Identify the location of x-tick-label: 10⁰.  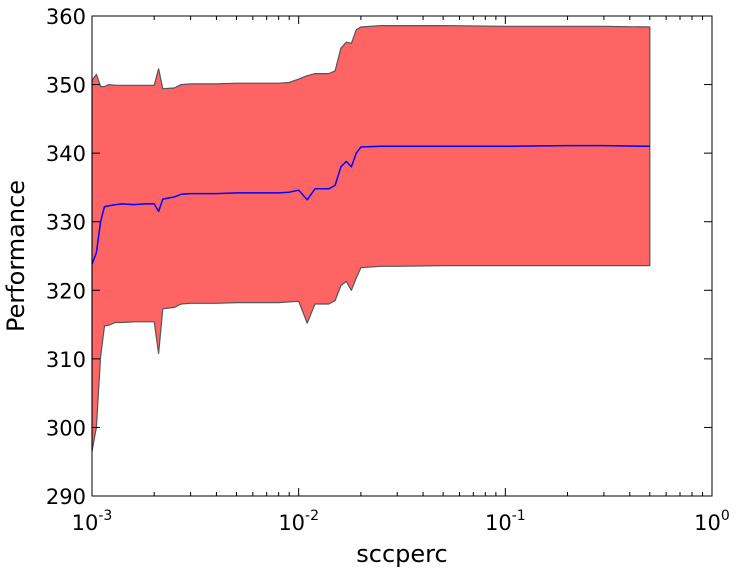
(712, 521).